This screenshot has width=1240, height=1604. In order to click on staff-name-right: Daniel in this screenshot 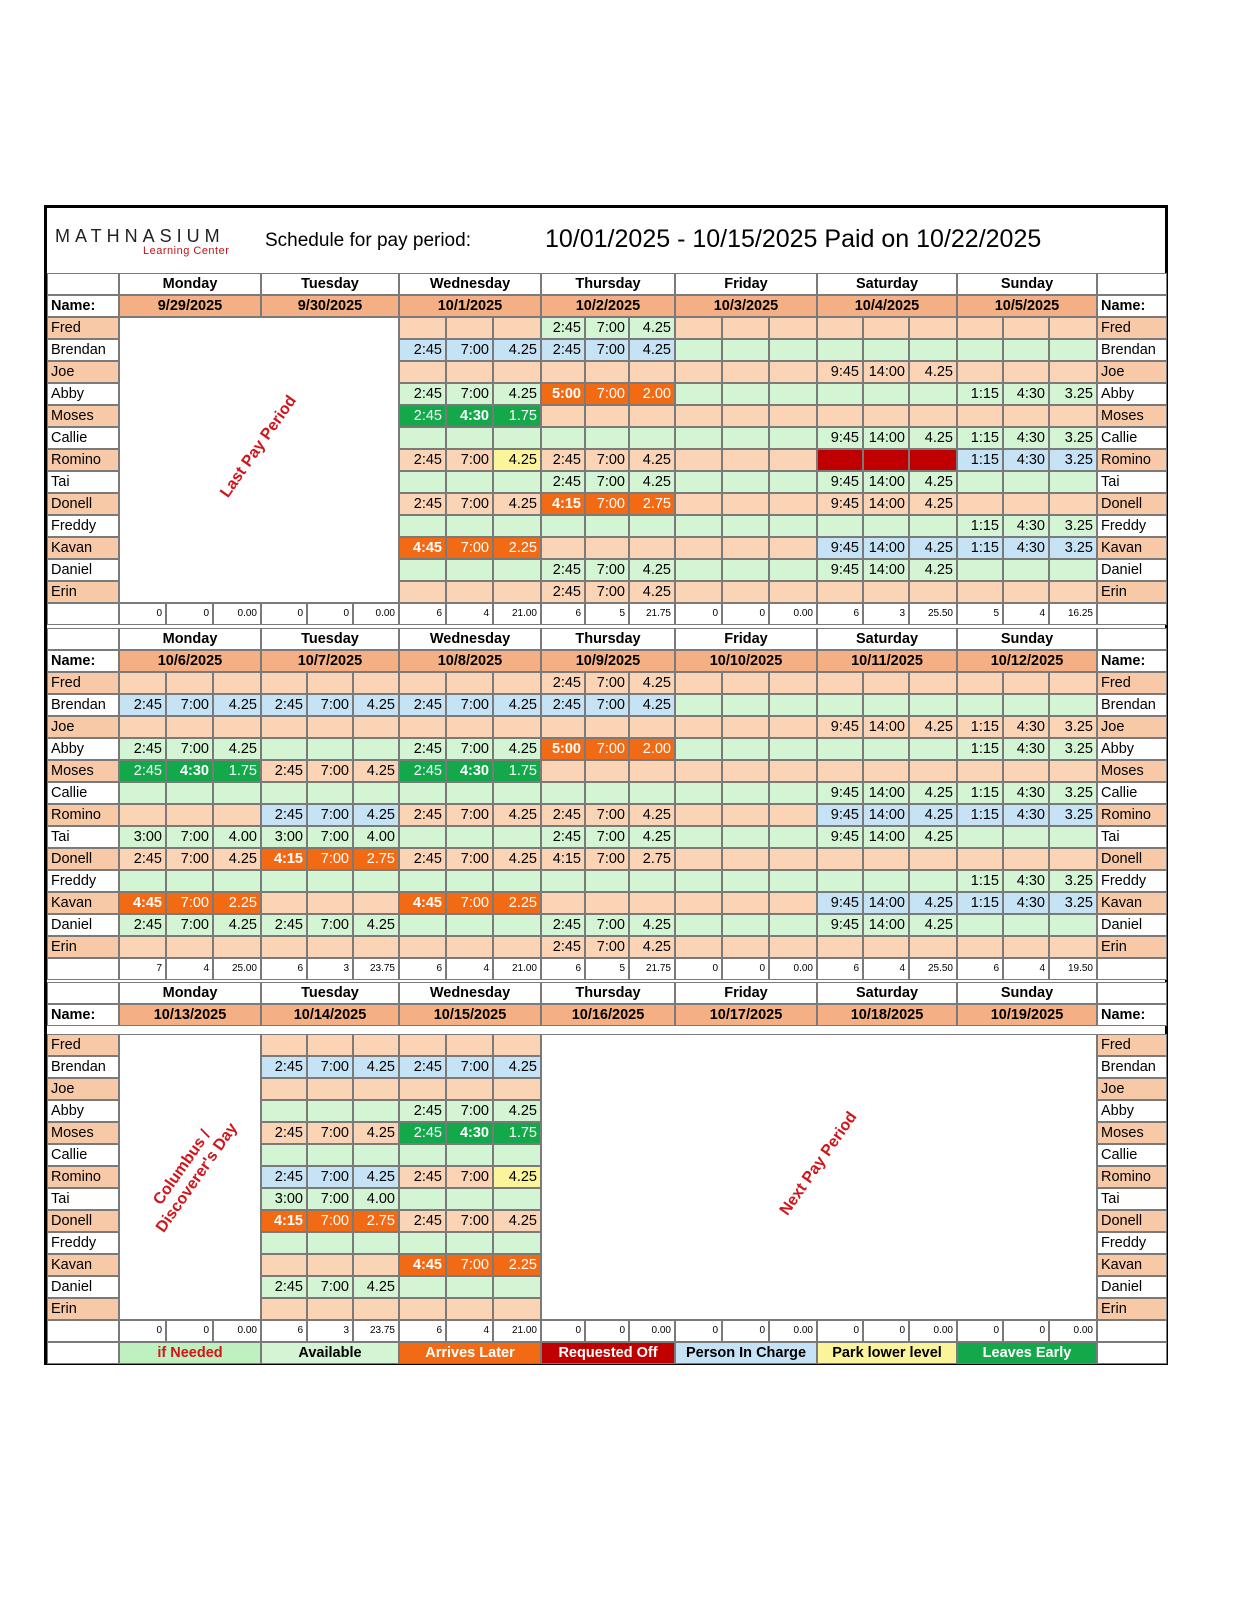, I will do `click(1132, 1287)`.